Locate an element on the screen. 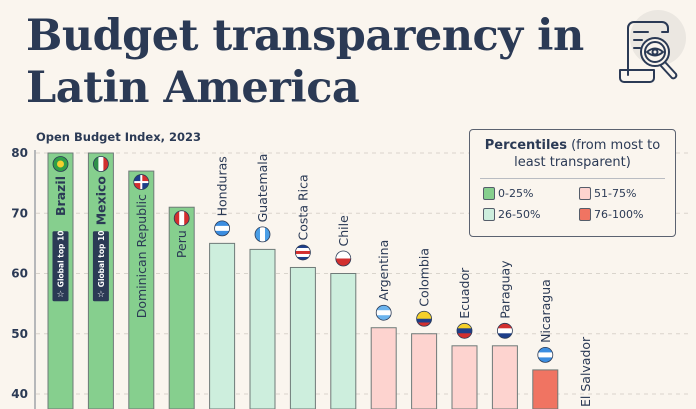 Image resolution: width=696 pixels, height=409 pixels. y-axis: 40 50 60 70 80 is located at coordinates (23, 277).